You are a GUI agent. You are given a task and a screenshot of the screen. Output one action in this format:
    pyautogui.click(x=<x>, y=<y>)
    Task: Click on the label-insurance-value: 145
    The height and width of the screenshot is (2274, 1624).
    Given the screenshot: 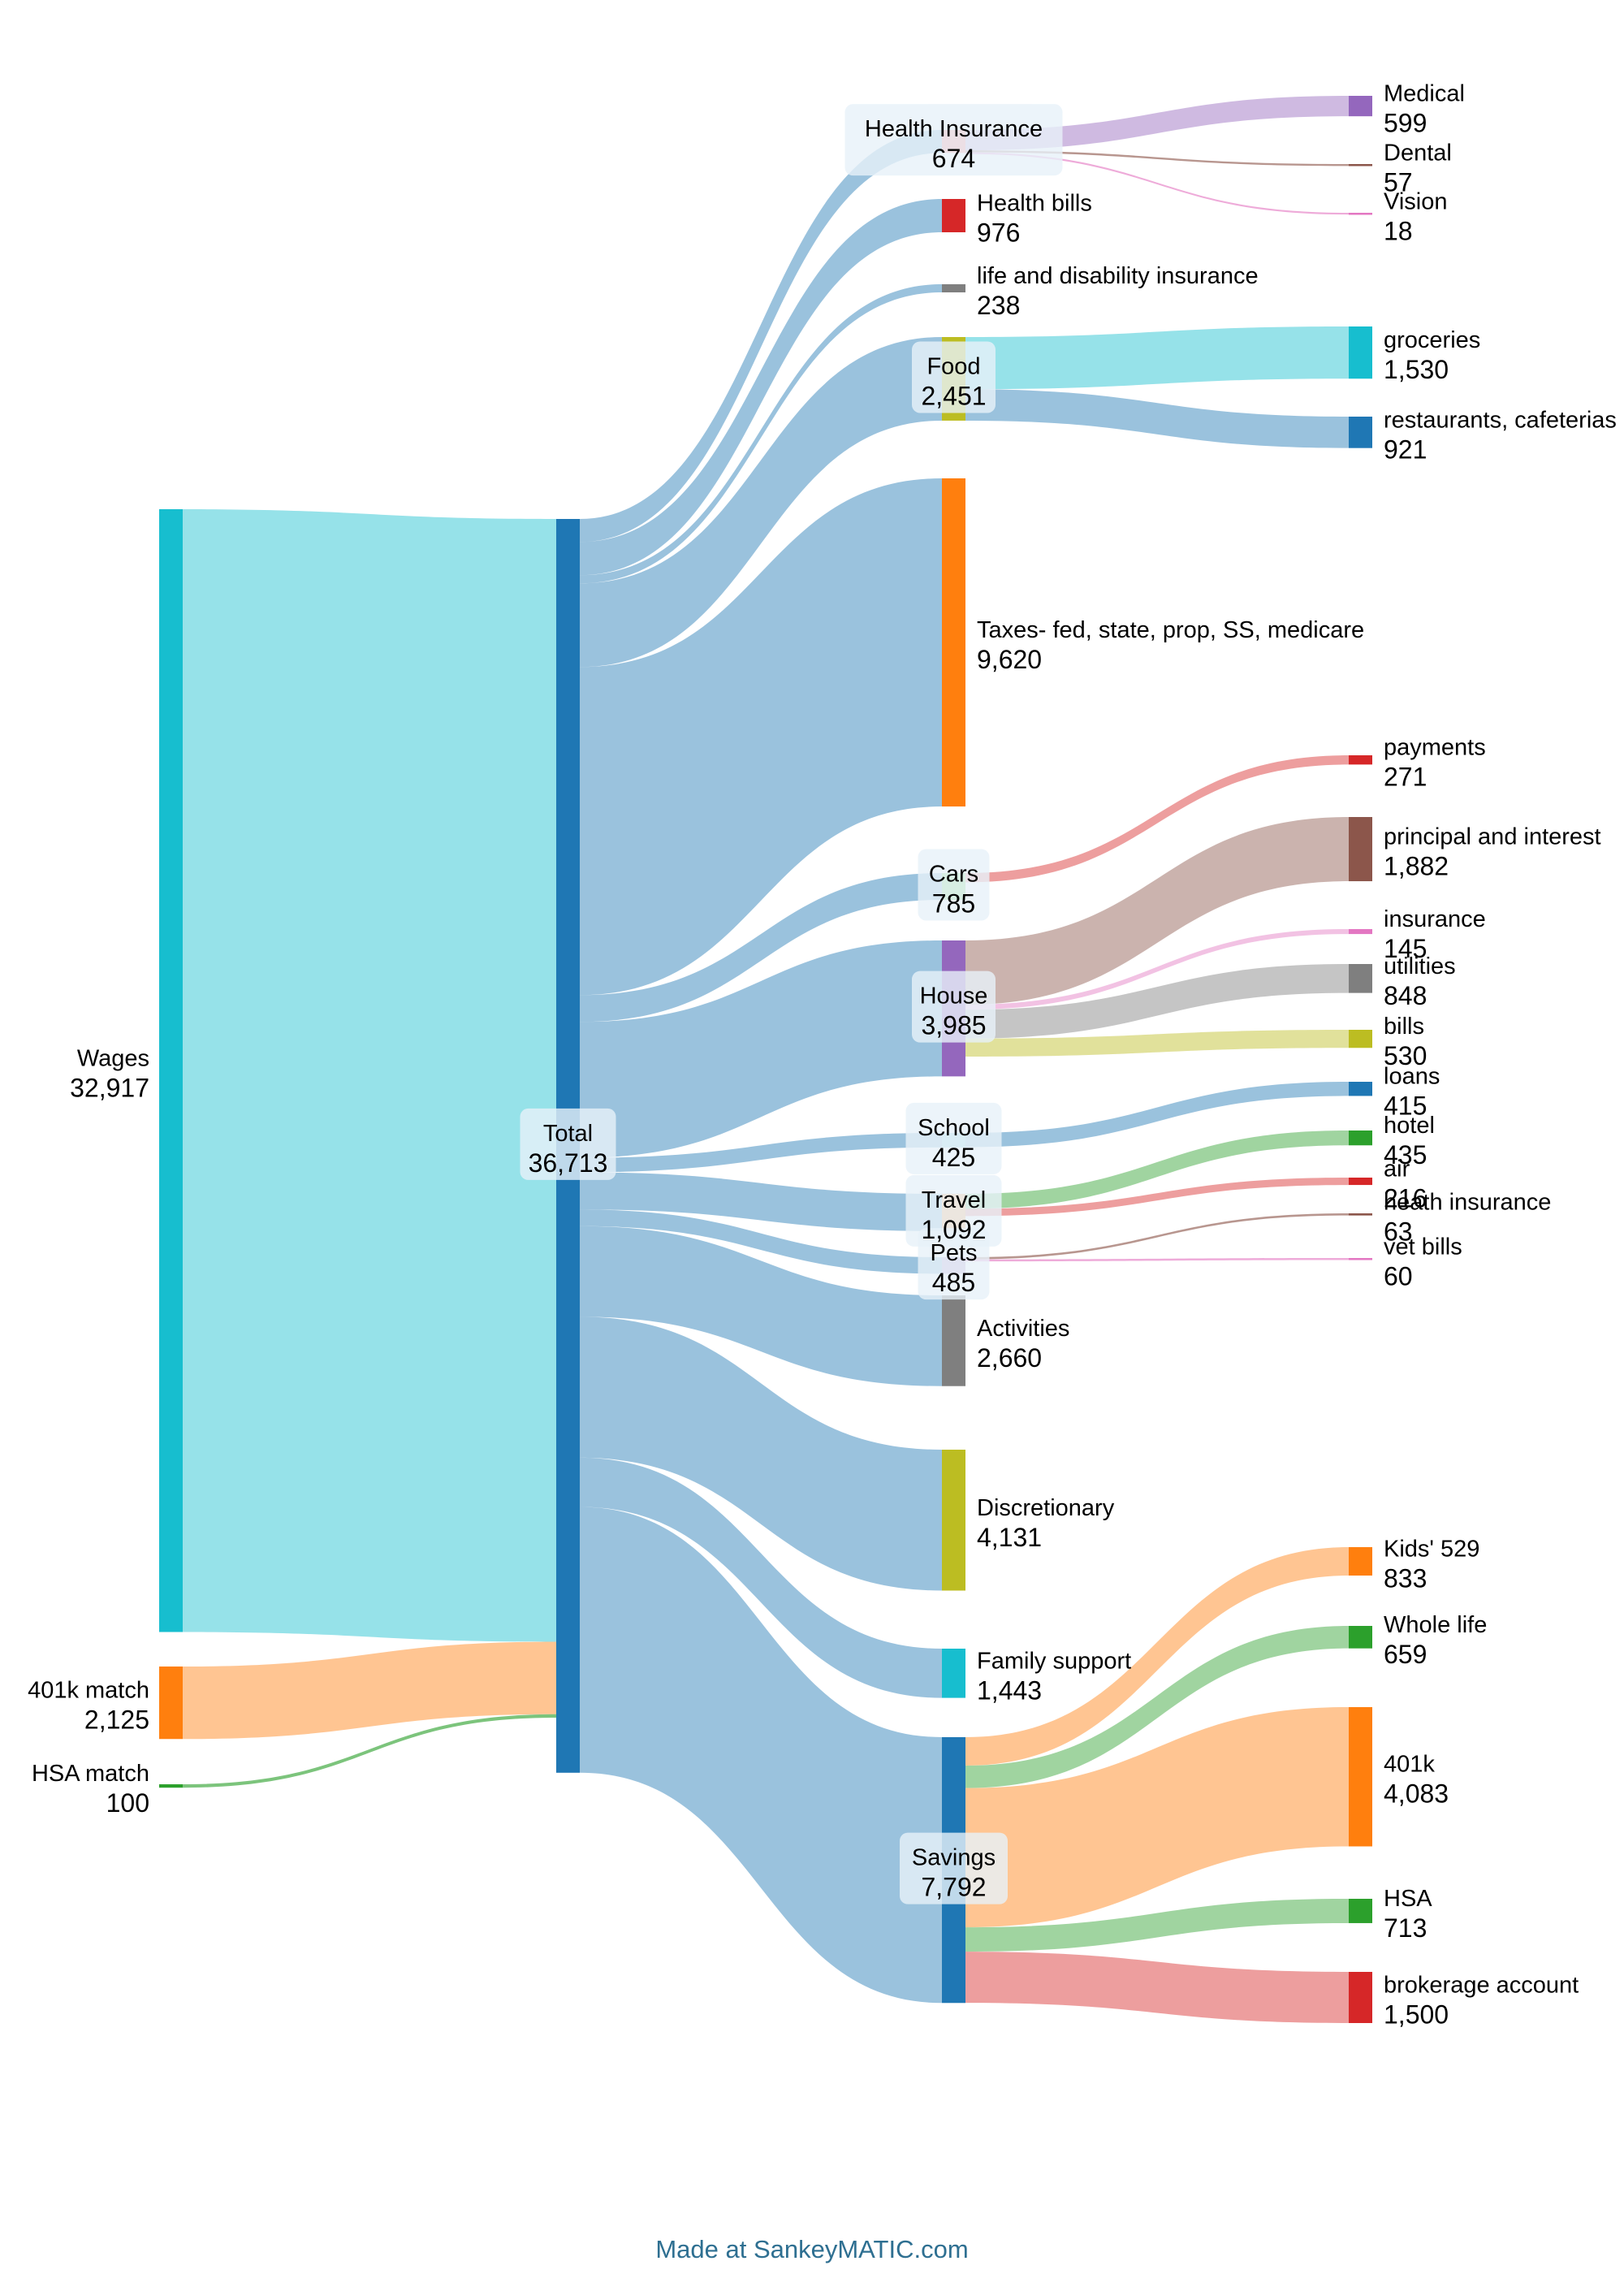 What is the action you would take?
    pyautogui.click(x=1405, y=948)
    